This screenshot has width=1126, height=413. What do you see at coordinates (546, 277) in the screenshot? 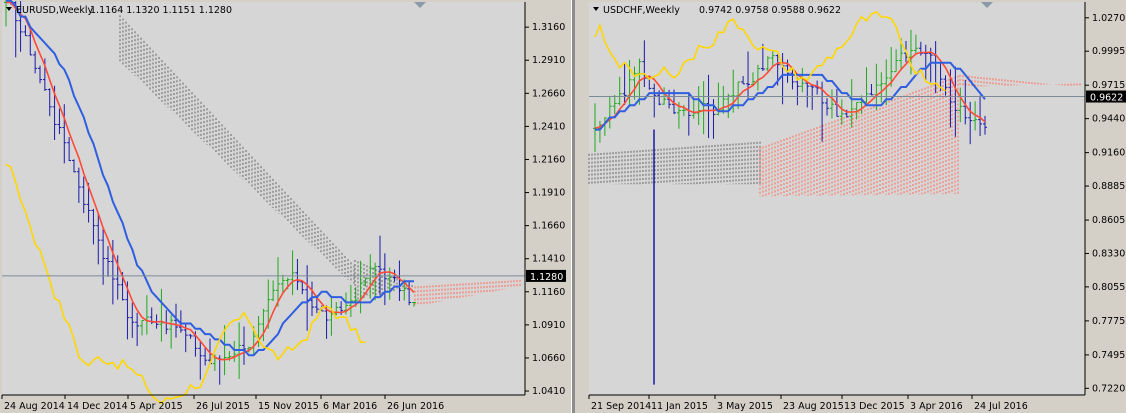
I see `current-price-label: 1.1280` at bounding box center [546, 277].